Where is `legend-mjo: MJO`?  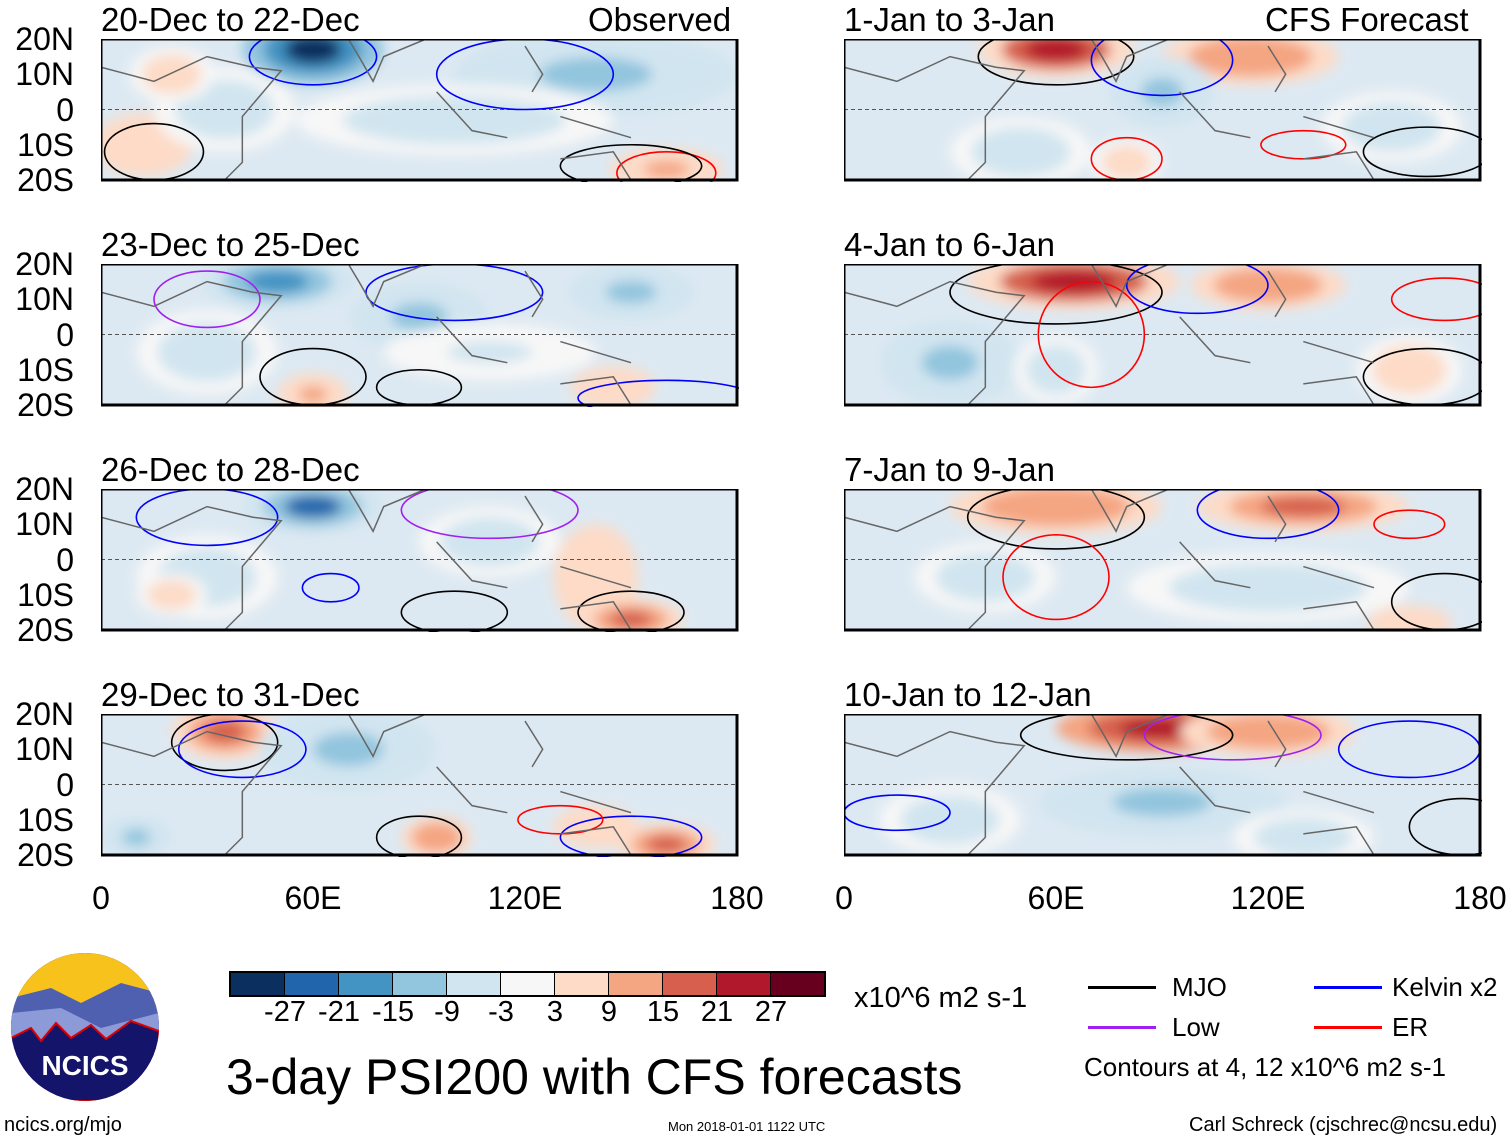
legend-mjo: MJO is located at coordinates (1199, 987).